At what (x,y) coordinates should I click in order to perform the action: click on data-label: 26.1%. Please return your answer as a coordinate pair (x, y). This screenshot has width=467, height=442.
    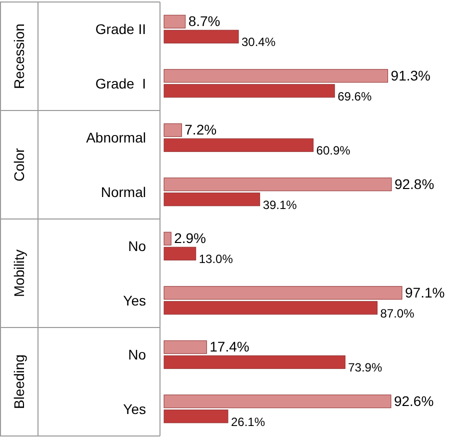
    Looking at the image, I should click on (248, 421).